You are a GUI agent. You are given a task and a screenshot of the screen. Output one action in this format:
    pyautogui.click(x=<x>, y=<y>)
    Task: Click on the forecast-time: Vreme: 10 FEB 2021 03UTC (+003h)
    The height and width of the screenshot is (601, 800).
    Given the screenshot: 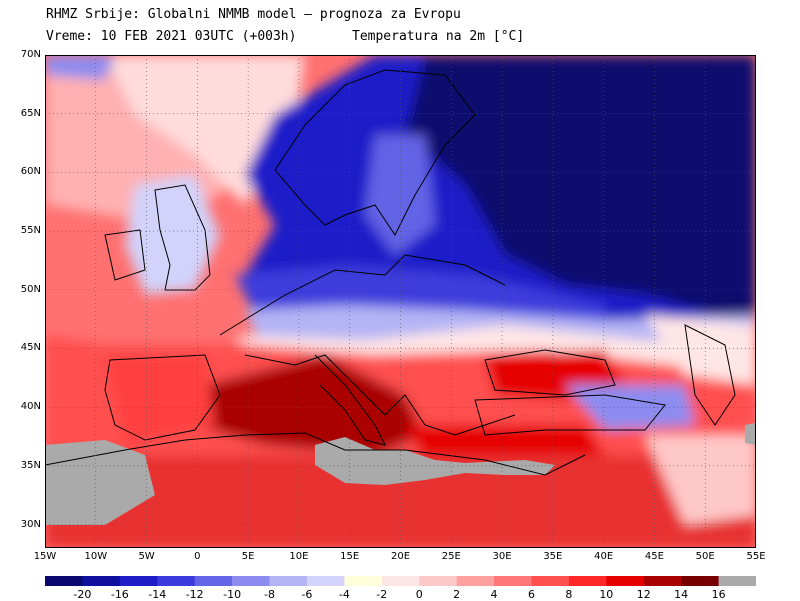 What is the action you would take?
    pyautogui.click(x=171, y=36)
    